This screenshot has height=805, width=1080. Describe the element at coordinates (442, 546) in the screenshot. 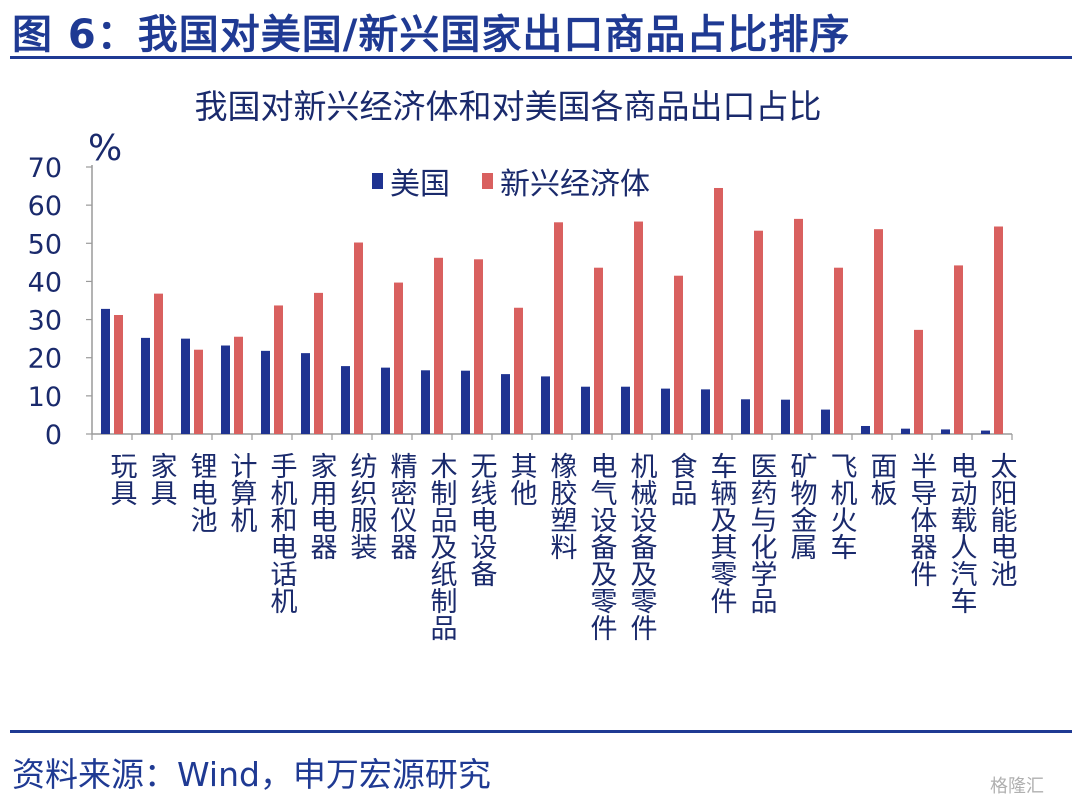

I see `x-tick-label: 木制品及纸制品` at that location.